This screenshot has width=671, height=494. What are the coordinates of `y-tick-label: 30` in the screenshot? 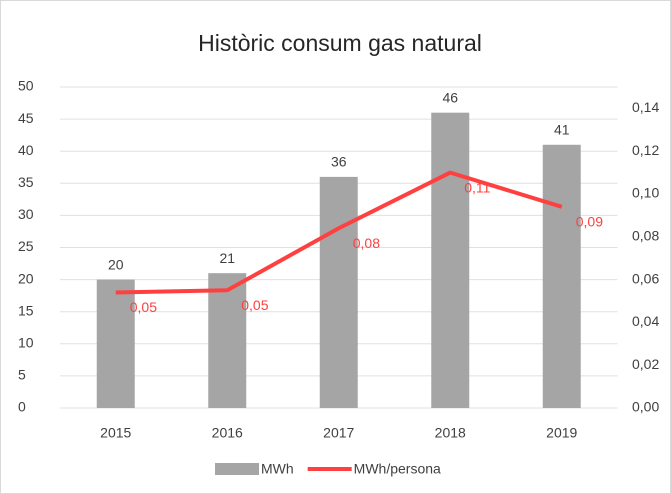 It's located at (26, 214).